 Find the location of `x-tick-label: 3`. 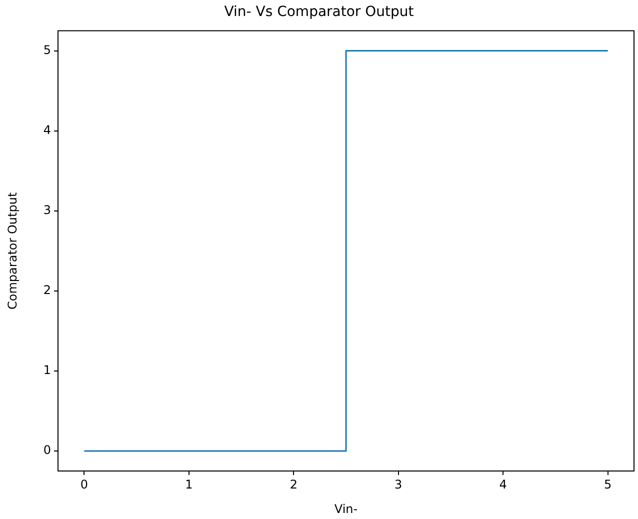

x-tick-label: 3 is located at coordinates (398, 484).